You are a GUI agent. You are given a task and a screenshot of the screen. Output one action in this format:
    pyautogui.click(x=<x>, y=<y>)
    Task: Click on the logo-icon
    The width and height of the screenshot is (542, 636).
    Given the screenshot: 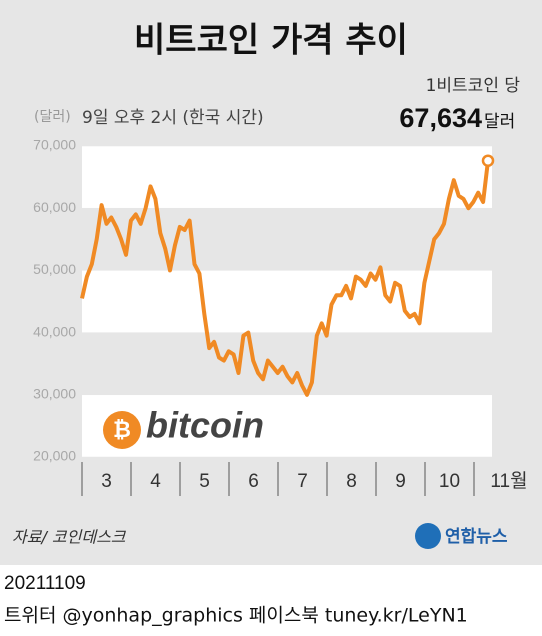 What is the action you would take?
    pyautogui.click(x=122, y=430)
    